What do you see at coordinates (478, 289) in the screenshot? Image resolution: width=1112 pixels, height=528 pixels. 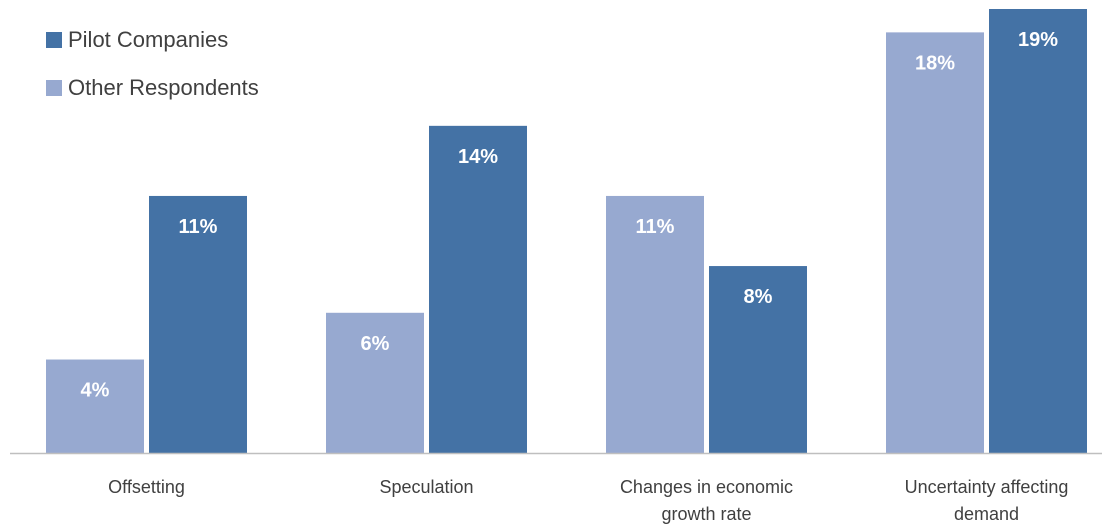 I see `bar-pilot-companies-speculation` at bounding box center [478, 289].